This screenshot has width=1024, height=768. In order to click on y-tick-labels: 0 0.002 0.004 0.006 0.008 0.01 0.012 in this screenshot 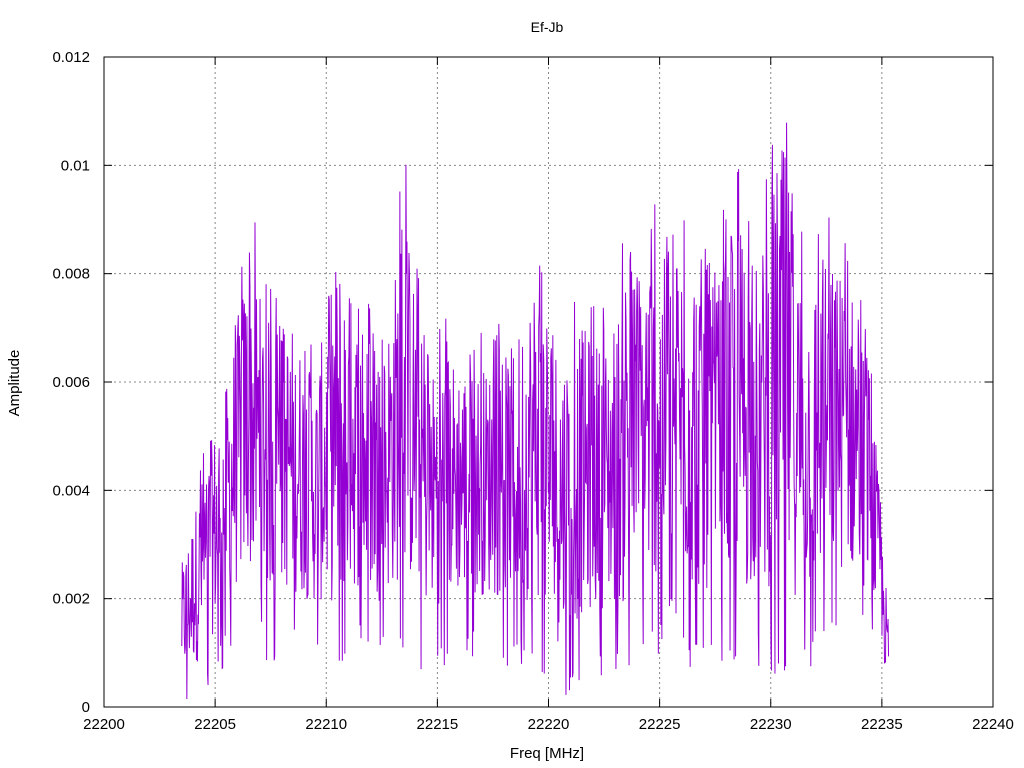, I will do `click(71, 382)`.